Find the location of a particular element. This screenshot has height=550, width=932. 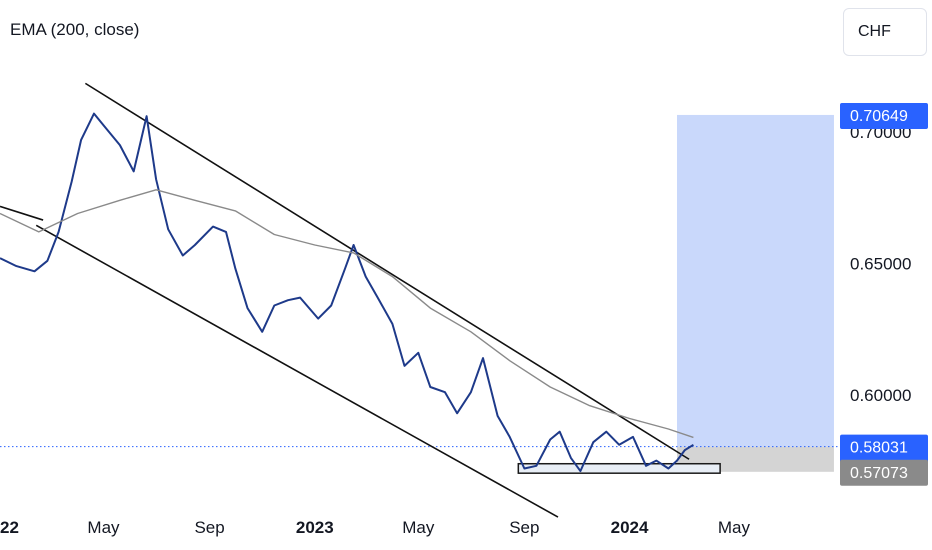

currency-button: CHF is located at coordinates (885, 32).